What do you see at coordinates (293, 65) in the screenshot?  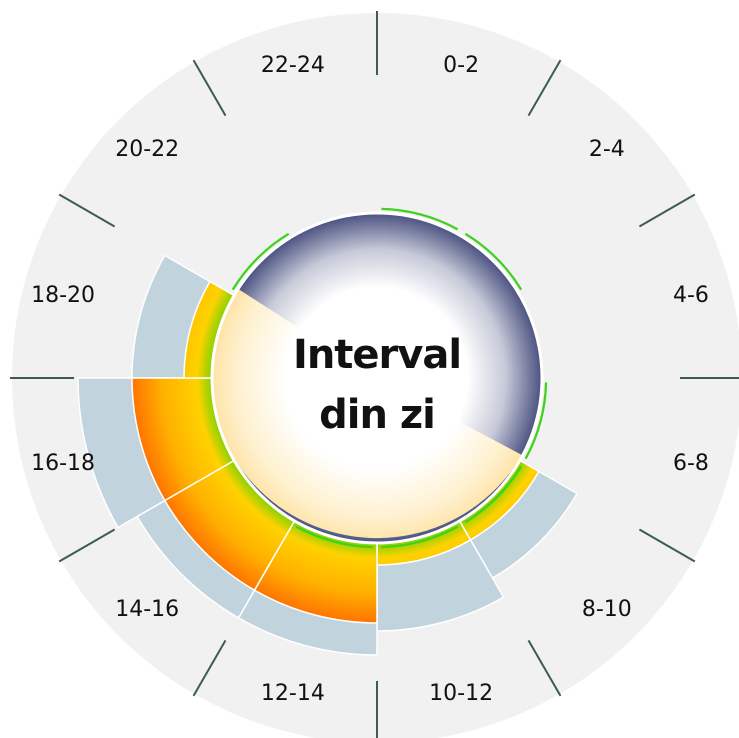 I see `label-22-24: 22-24` at bounding box center [293, 65].